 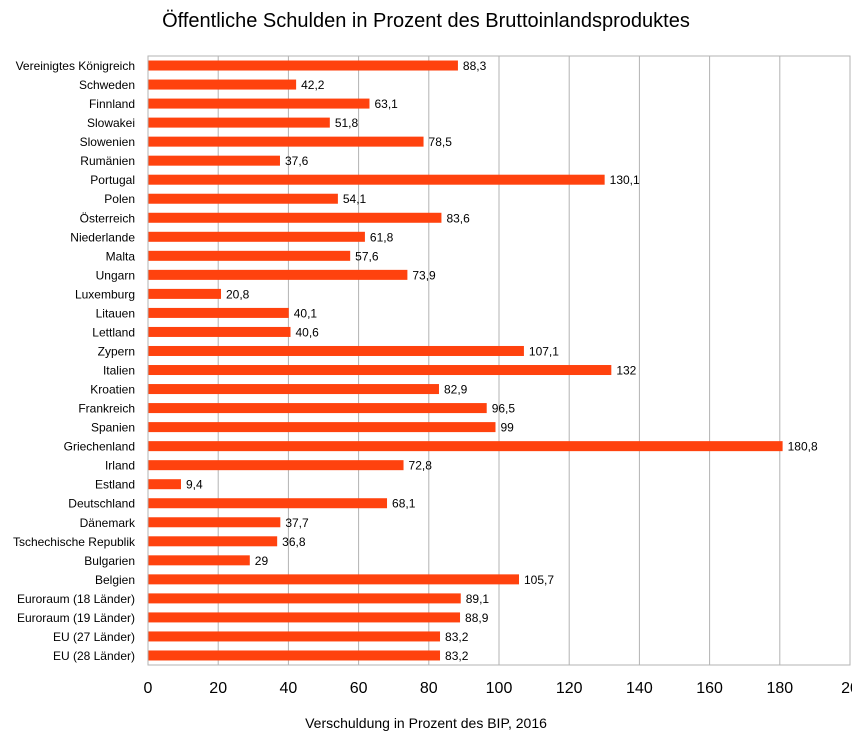 What do you see at coordinates (421, 466) in the screenshot?
I see `value-label: 72,8` at bounding box center [421, 466].